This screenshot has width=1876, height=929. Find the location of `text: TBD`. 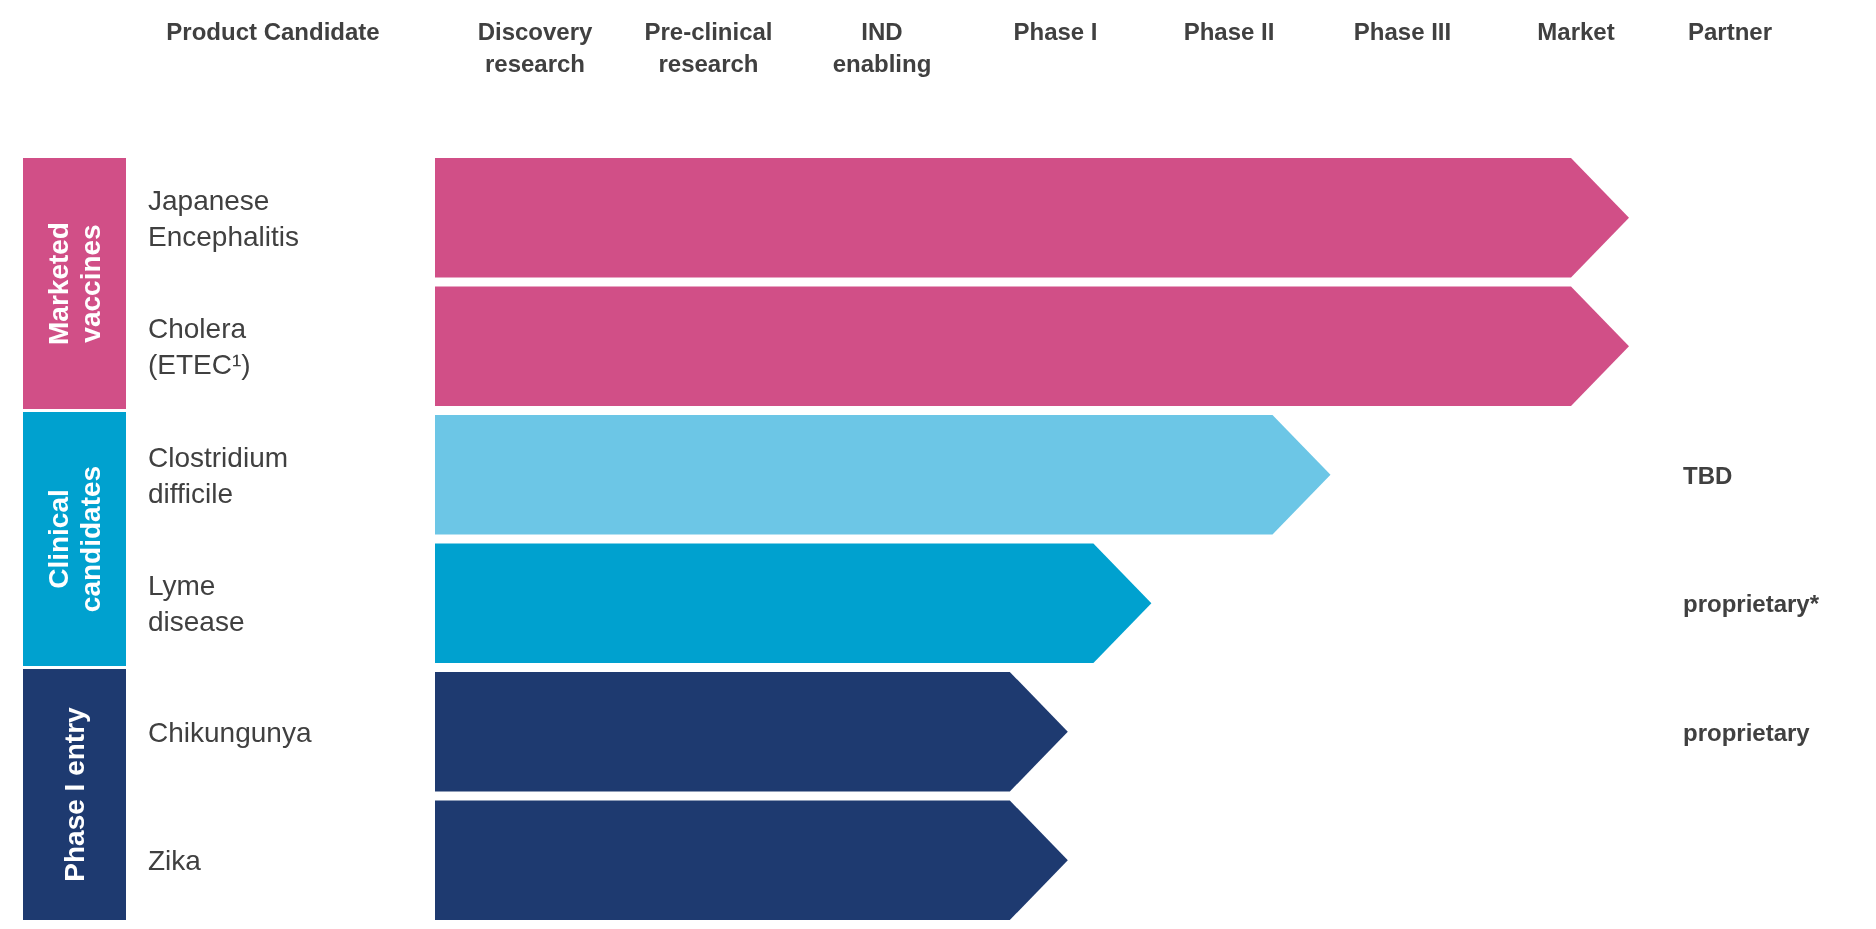

text: TBD is located at coordinates (1708, 475).